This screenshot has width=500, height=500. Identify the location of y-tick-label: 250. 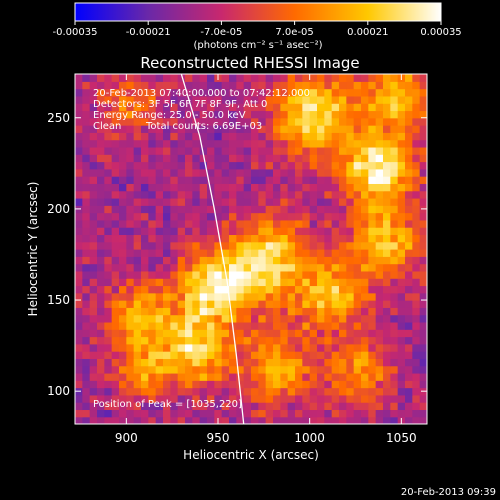
(58, 118).